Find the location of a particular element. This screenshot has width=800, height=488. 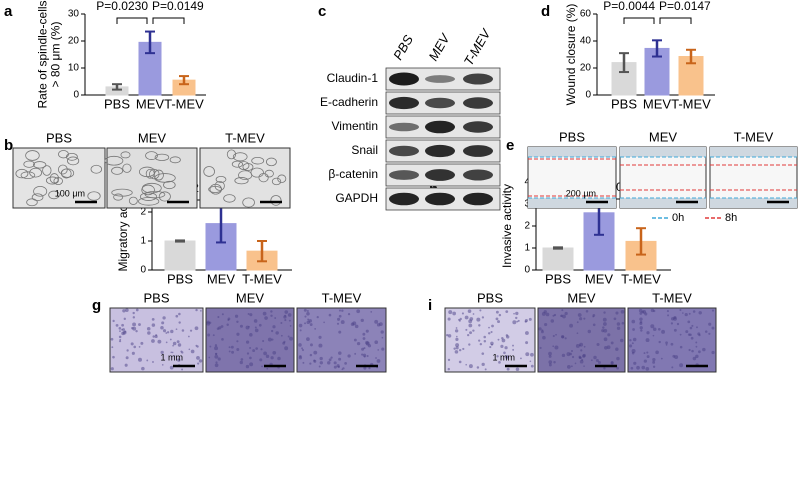

lane-label: PBS is located at coordinates (403, 47).